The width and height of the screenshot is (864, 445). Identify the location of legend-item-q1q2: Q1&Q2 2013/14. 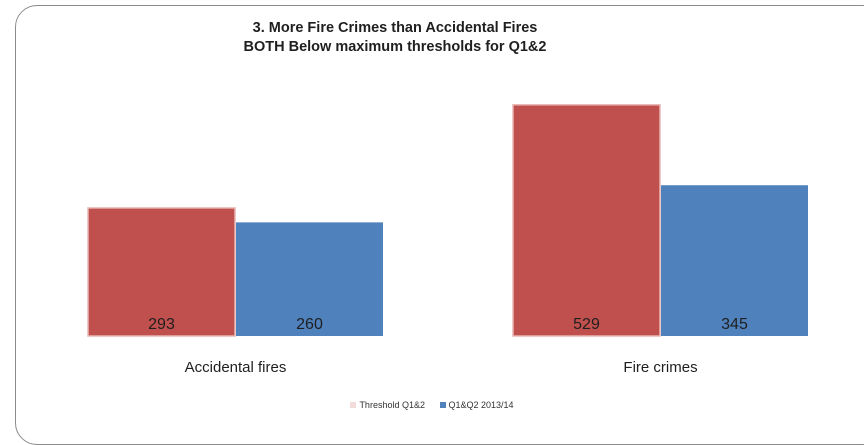
(476, 405).